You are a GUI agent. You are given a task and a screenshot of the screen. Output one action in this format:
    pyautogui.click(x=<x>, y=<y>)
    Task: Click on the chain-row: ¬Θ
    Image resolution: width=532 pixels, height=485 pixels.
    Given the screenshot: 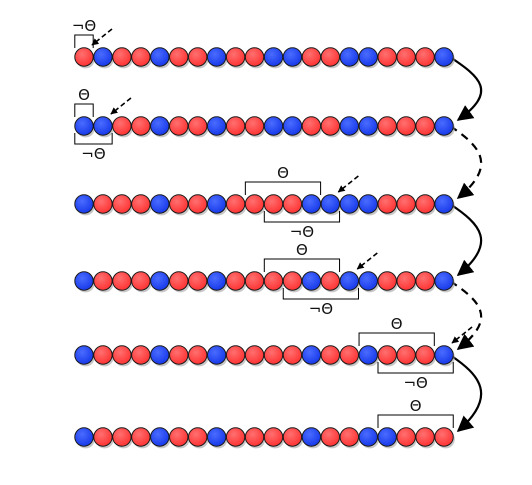 What is the action you would take?
    pyautogui.click(x=263, y=43)
    